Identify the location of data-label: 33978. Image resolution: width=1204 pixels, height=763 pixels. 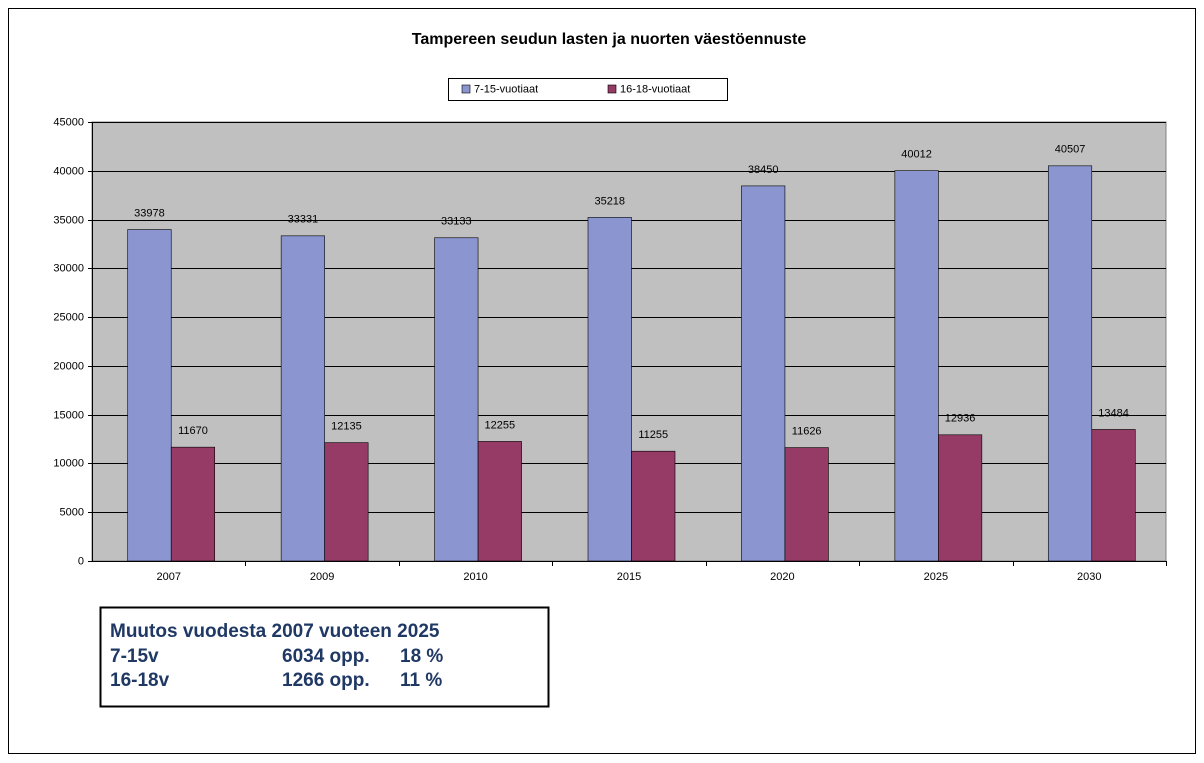
(149, 213).